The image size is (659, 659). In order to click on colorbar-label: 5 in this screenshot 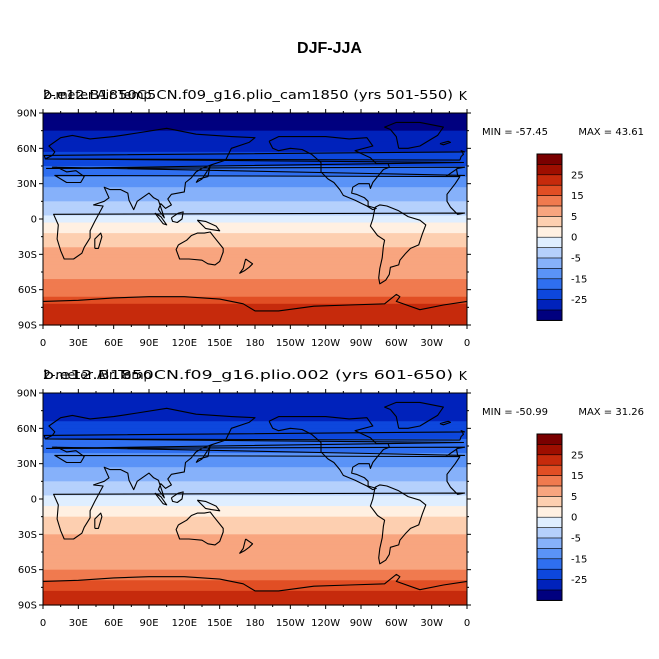, I will do `click(574, 217)`.